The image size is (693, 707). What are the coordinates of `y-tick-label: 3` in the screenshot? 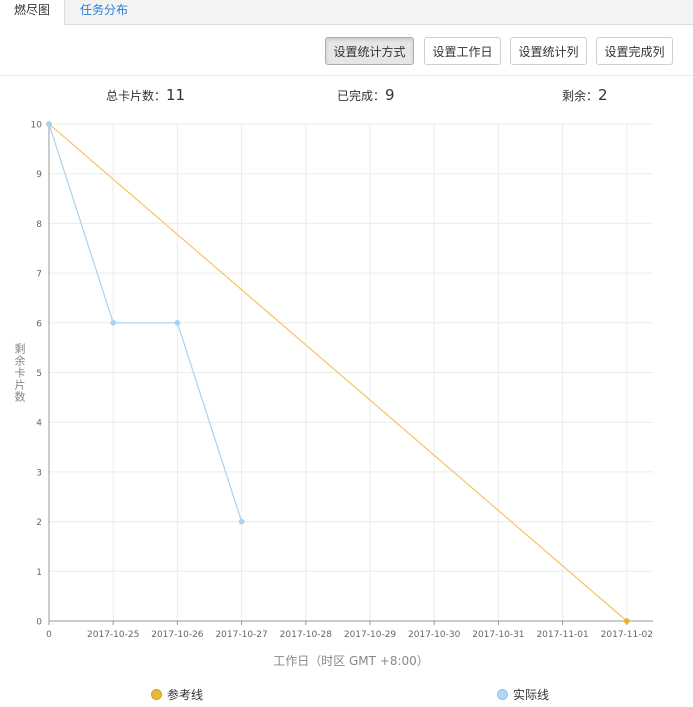 It's located at (39, 473).